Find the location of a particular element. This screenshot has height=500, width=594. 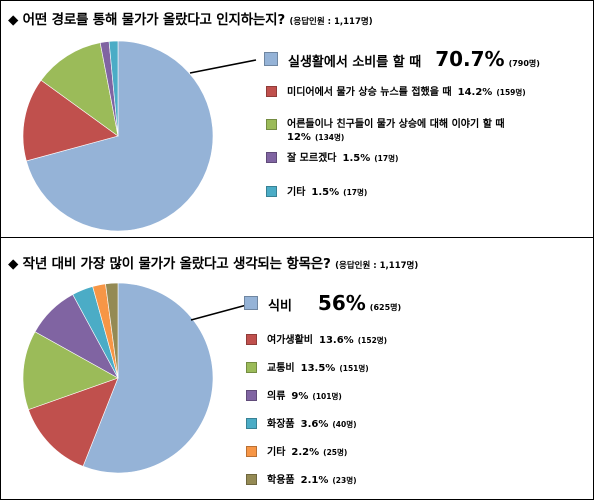

chart1-legend-item: 기타 1.5% (17명) is located at coordinates (316, 192).